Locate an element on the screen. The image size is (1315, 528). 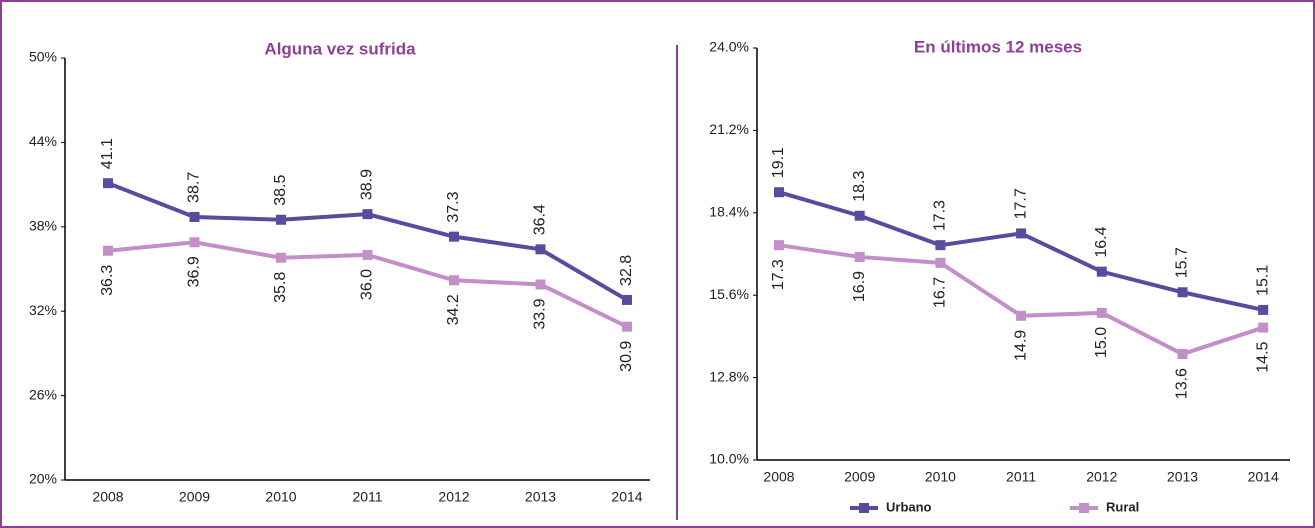
value-label: 15.0 is located at coordinates (1101, 342).